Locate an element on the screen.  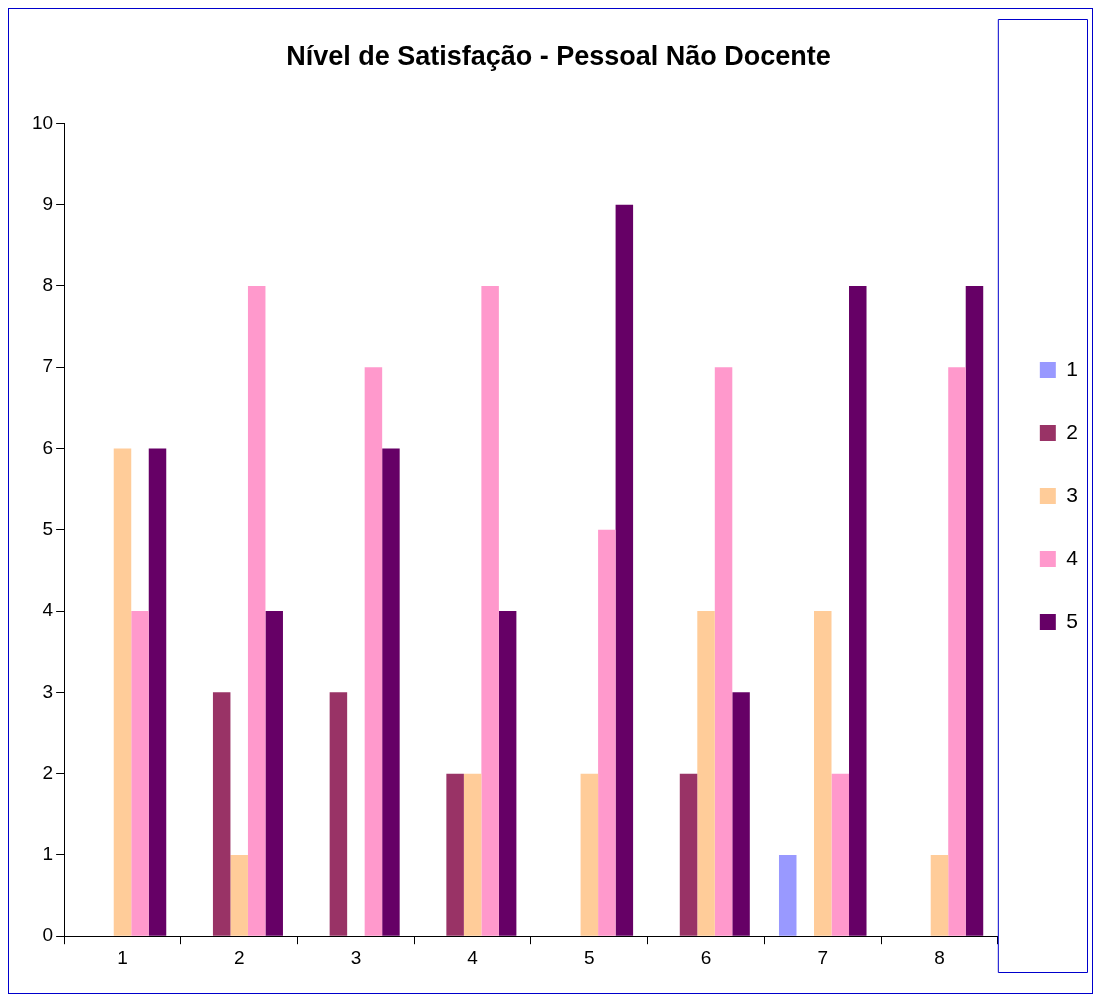
y-tick-label: 4 is located at coordinates (48, 610).